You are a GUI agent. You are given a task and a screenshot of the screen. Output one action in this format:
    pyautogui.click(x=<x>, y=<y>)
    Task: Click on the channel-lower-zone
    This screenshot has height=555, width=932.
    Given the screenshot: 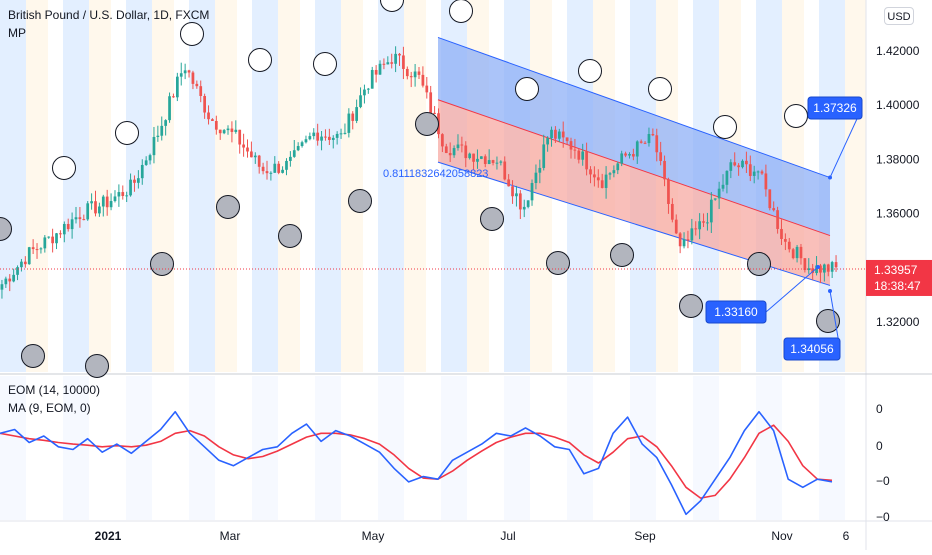 What is the action you would take?
    pyautogui.click(x=634, y=192)
    